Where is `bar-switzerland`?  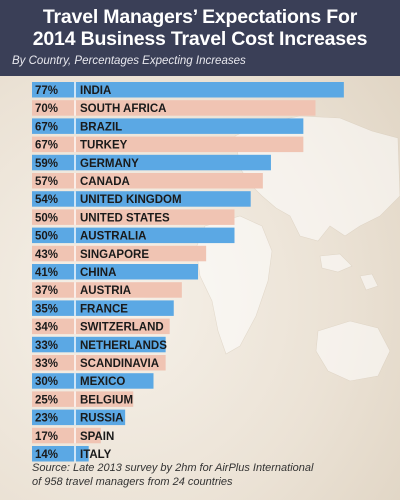
bar-switzerland is located at coordinates (101, 326).